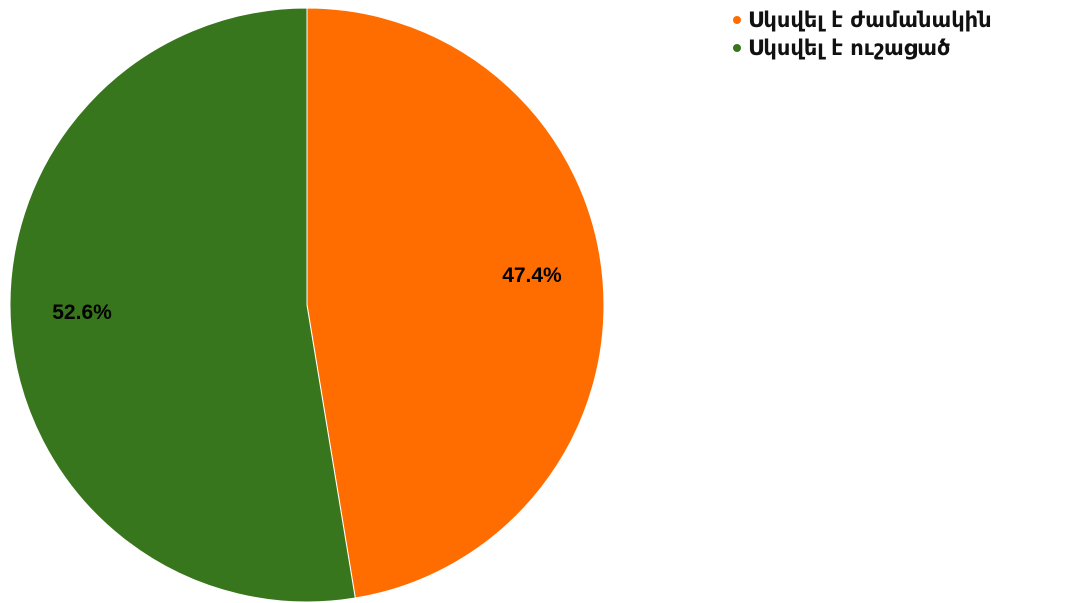  I want to click on data-label-delayed: 52.6%, so click(82, 312).